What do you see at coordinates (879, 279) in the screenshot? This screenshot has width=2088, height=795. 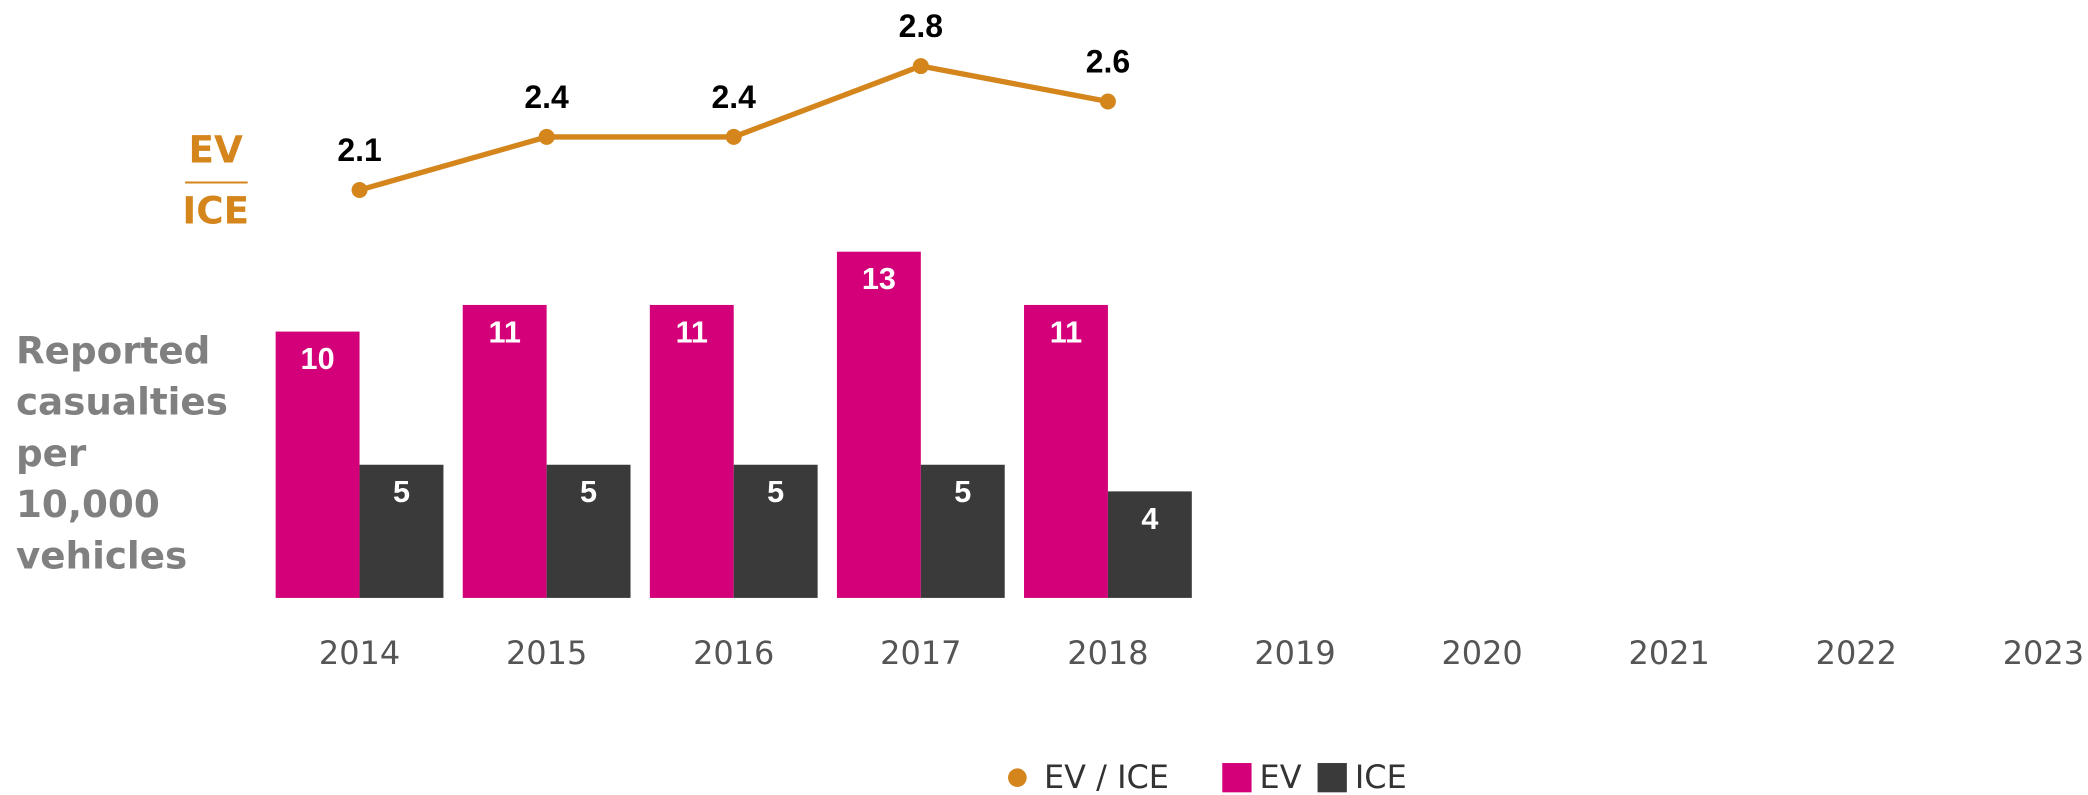 I see `bar-label: 13` at bounding box center [879, 279].